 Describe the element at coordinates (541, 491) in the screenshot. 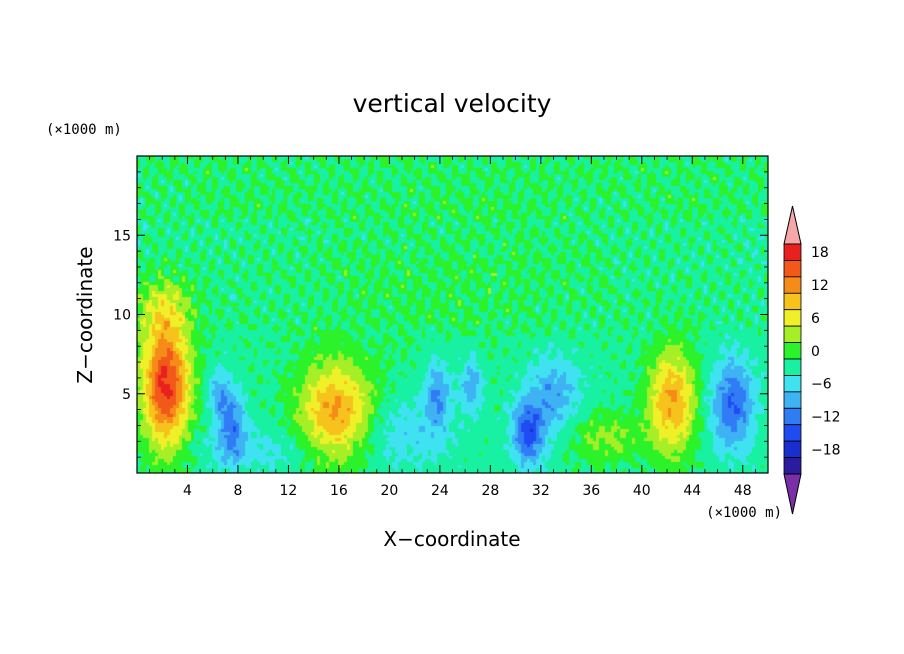

I see `x-tick-label: 32` at that location.